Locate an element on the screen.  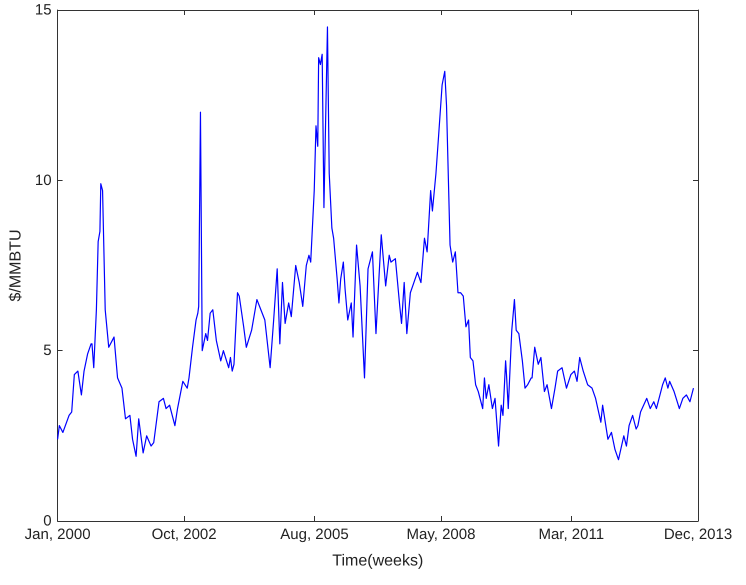
x-tick-label: Aug, 2005 is located at coordinates (314, 534).